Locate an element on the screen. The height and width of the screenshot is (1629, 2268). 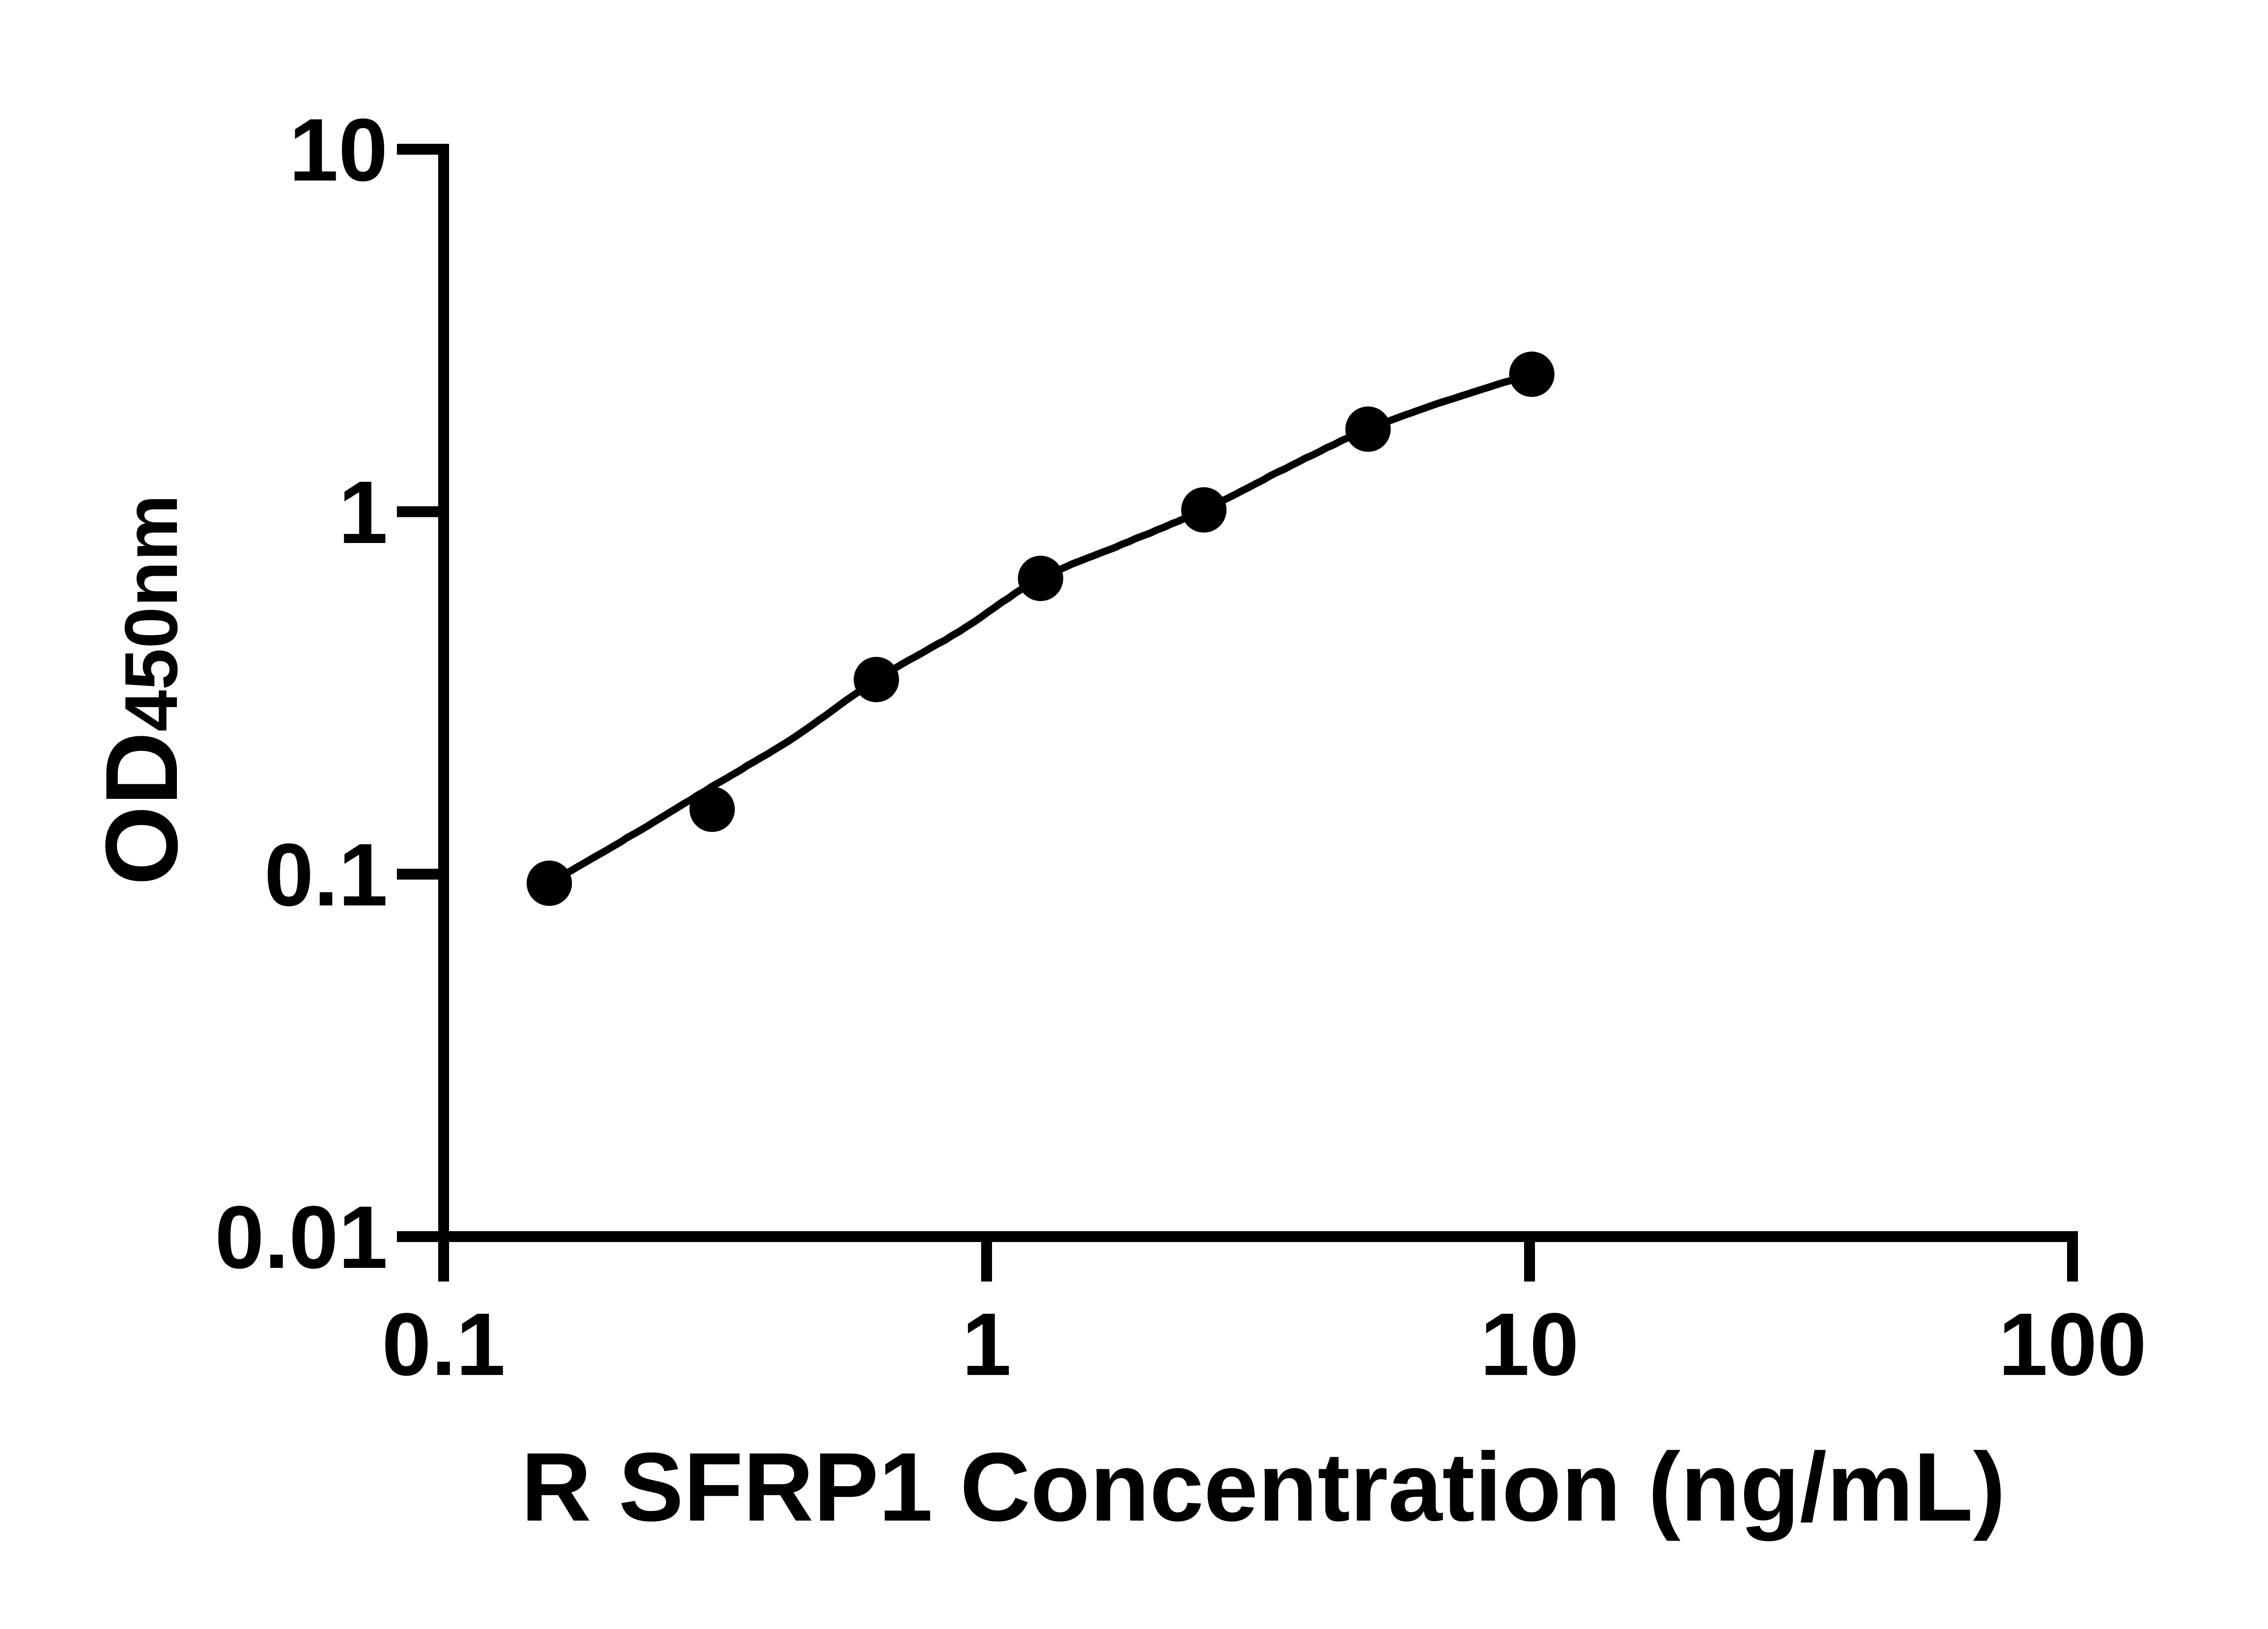
svg-text: R SFRP1 Concentration (ng/mL) is located at coordinates (1264, 1486).